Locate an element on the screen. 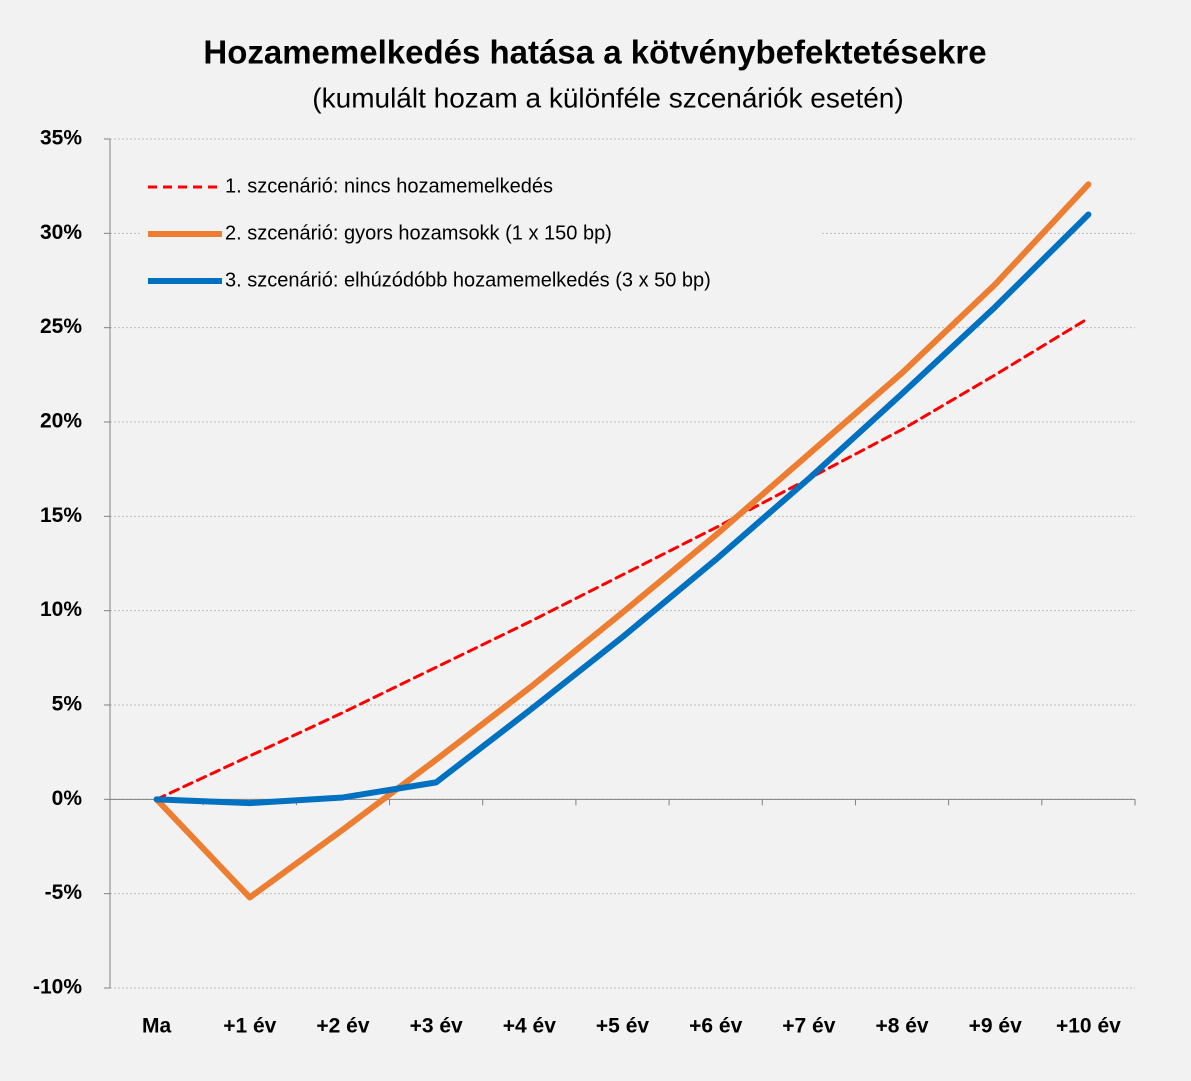 Image resolution: width=1191 pixels, height=1081 pixels. y-tick-label: 0% is located at coordinates (67, 798).